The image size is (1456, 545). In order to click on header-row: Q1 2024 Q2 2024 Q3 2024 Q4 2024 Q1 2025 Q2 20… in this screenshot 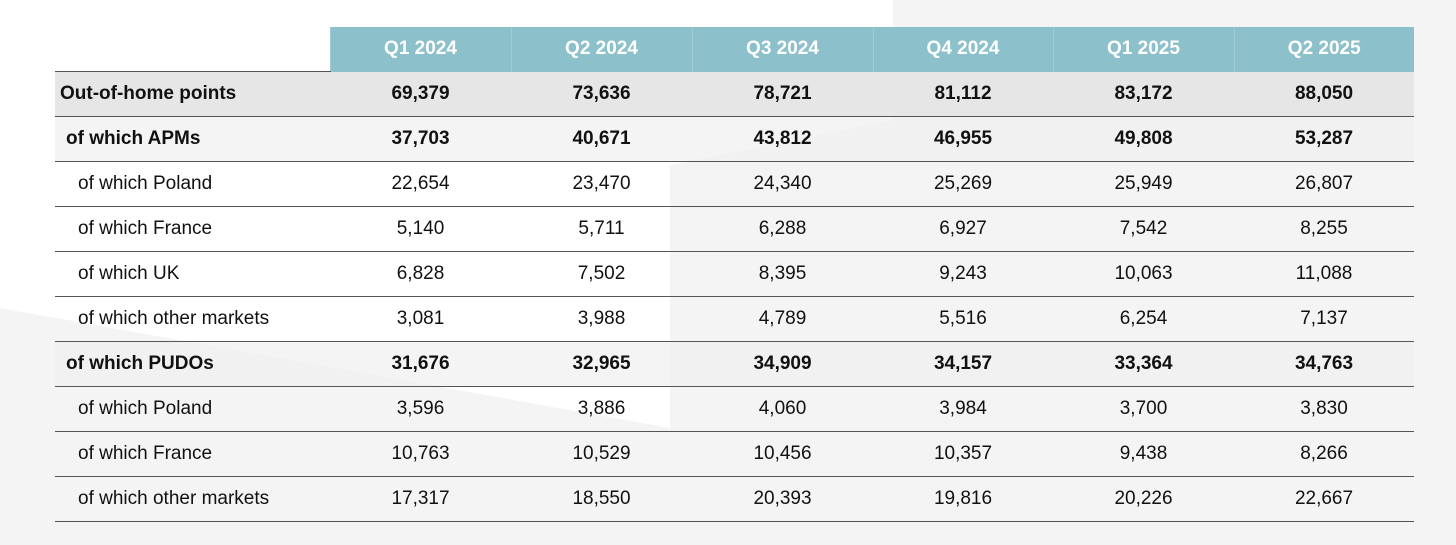, I will do `click(734, 49)`.